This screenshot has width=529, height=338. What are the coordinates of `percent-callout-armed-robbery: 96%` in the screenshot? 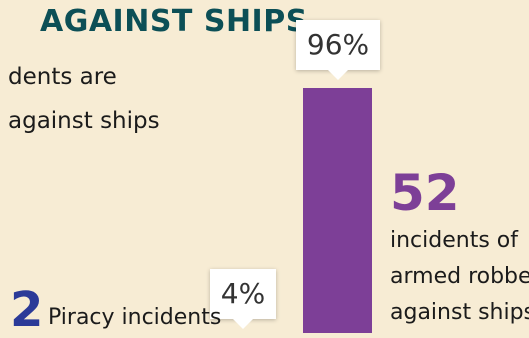 It's located at (338, 50).